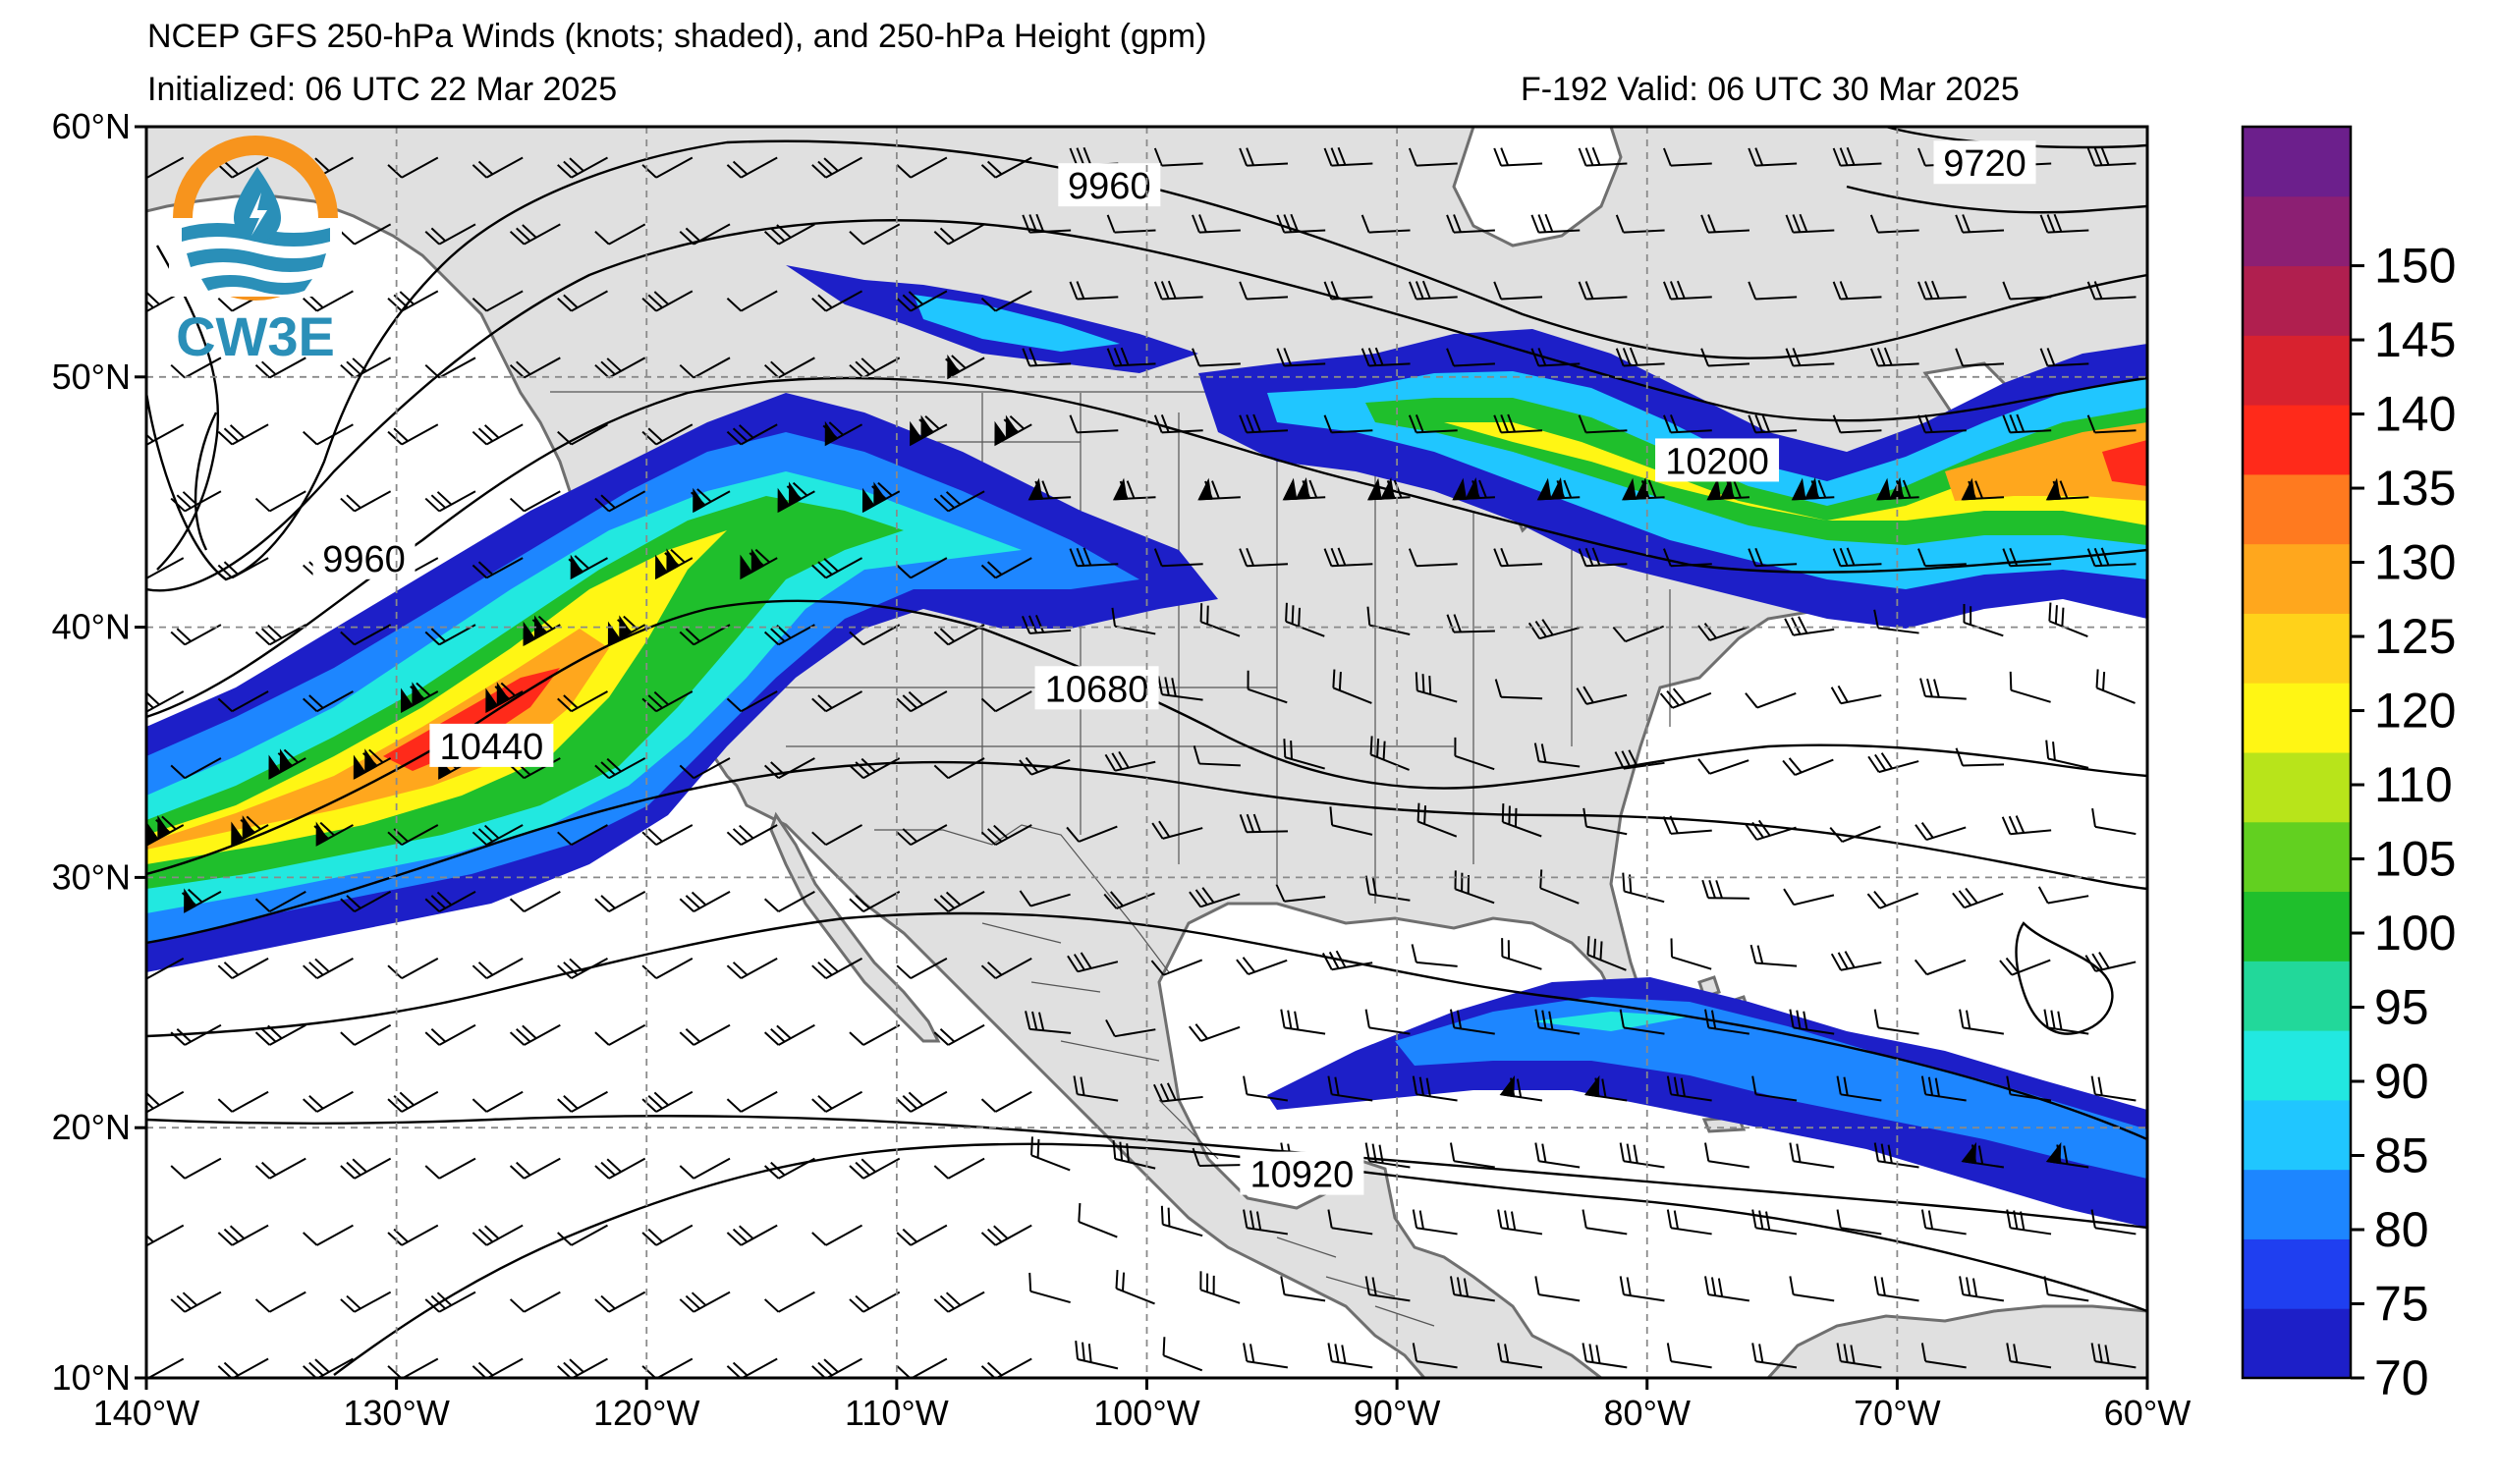  What do you see at coordinates (2415, 488) in the screenshot?
I see `colorbar-label: 135` at bounding box center [2415, 488].